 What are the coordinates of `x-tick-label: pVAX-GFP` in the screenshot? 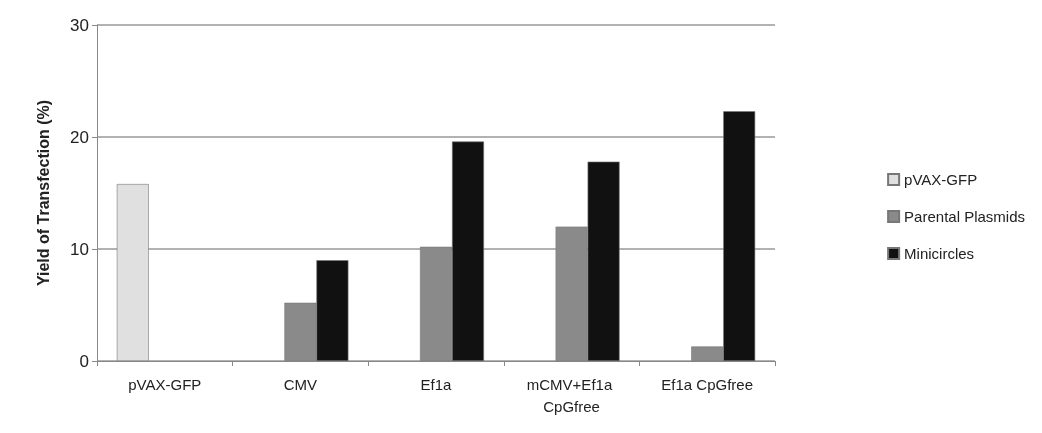 It's located at (165, 384).